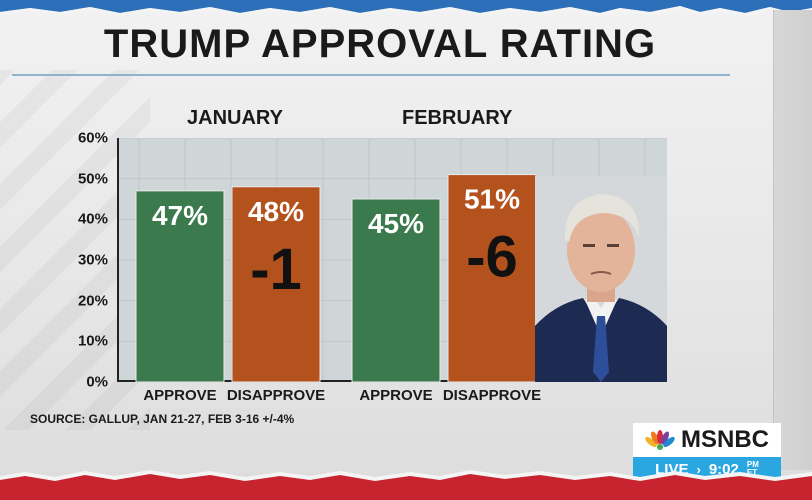 The image size is (812, 500). I want to click on timezone: PM ET, so click(753, 469).